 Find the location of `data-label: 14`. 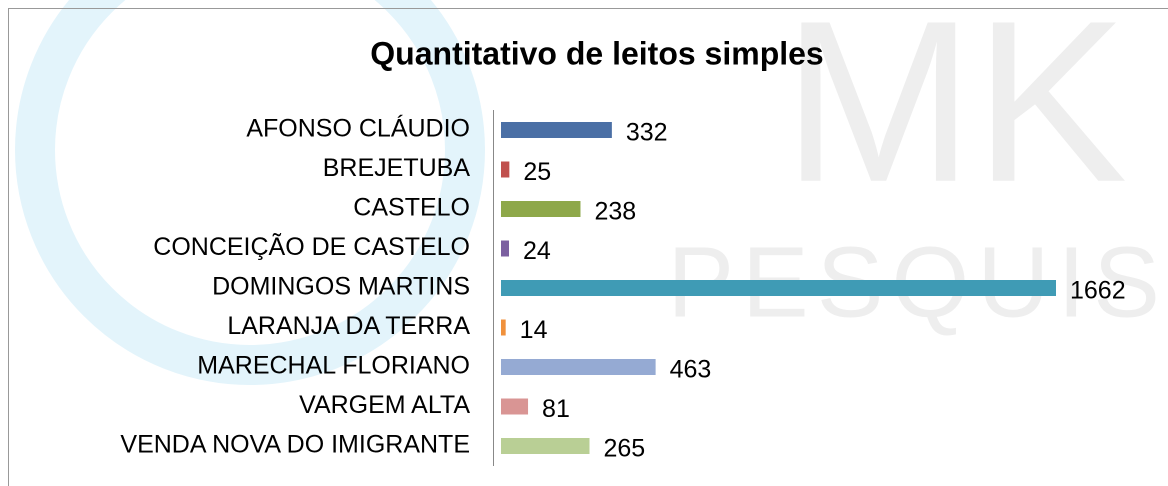

data-label: 14 is located at coordinates (534, 330).